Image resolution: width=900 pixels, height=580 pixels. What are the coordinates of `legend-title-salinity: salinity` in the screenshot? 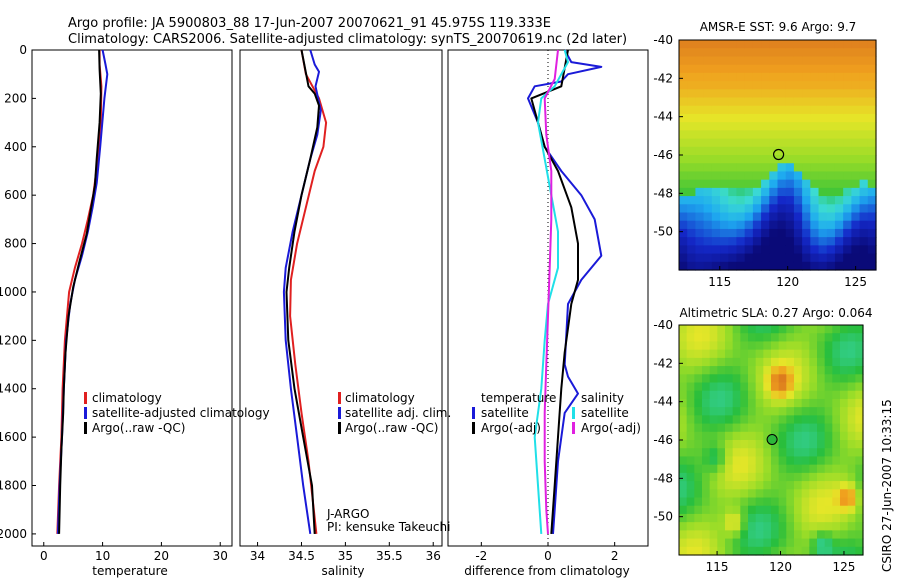 It's located at (602, 398).